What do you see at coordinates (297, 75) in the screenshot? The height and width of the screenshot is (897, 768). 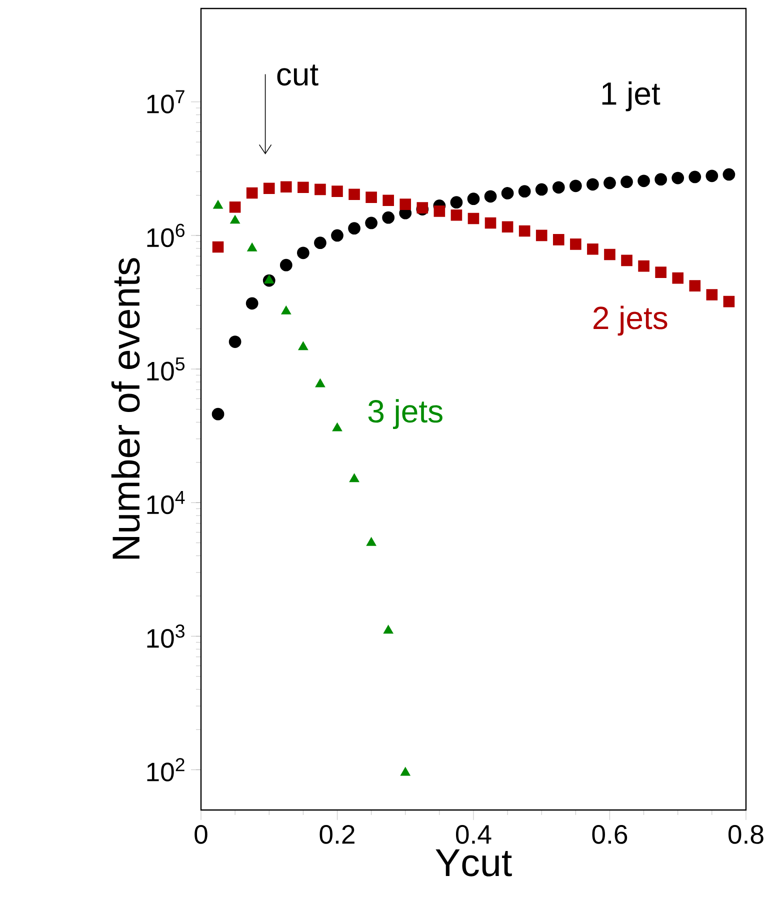 I see `annotation: cut` at bounding box center [297, 75].